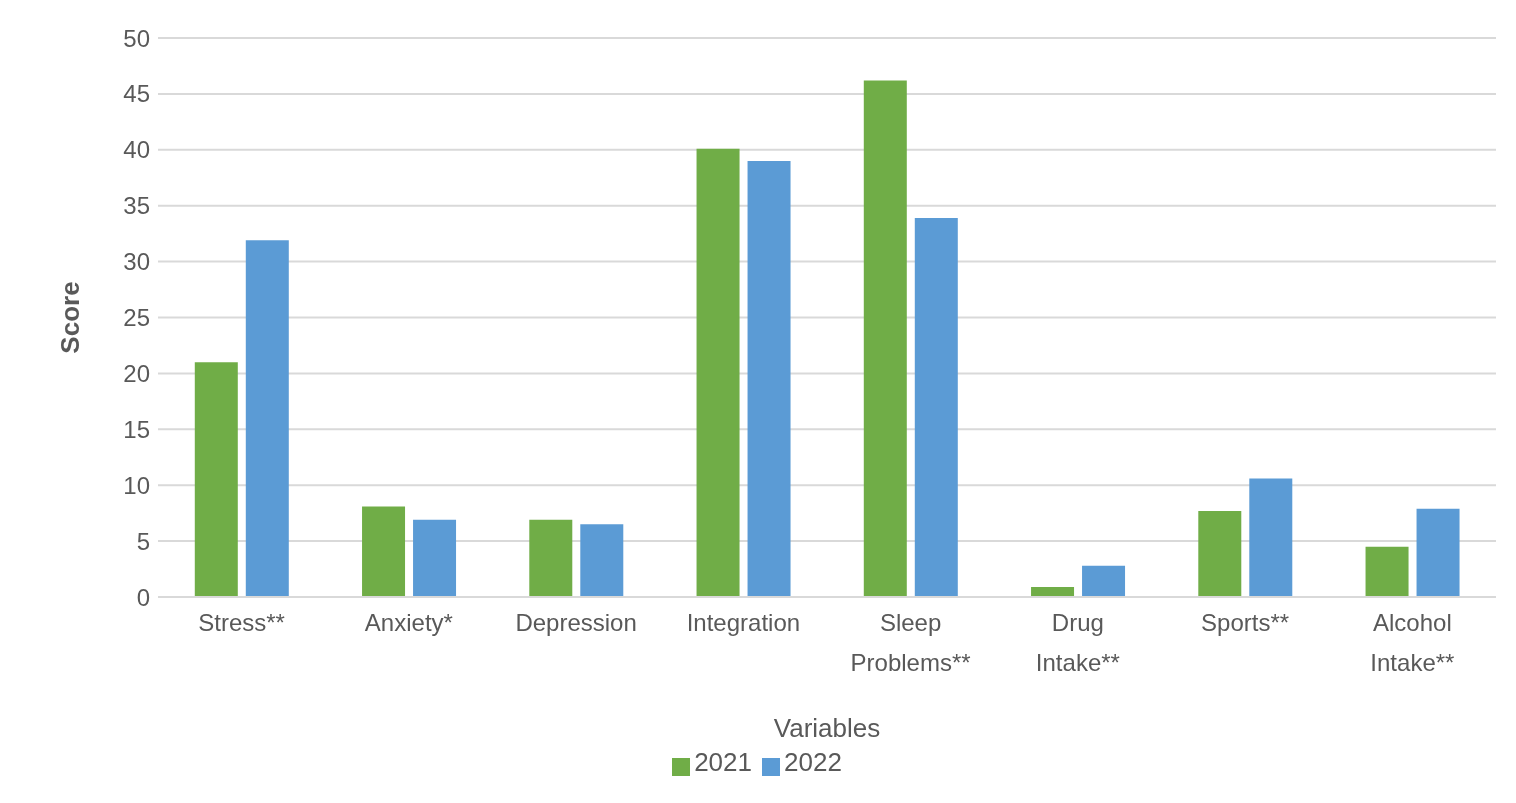 Image resolution: width=1516 pixels, height=803 pixels. Describe the element at coordinates (576, 622) in the screenshot. I see `x-tick-label: Depression` at that location.